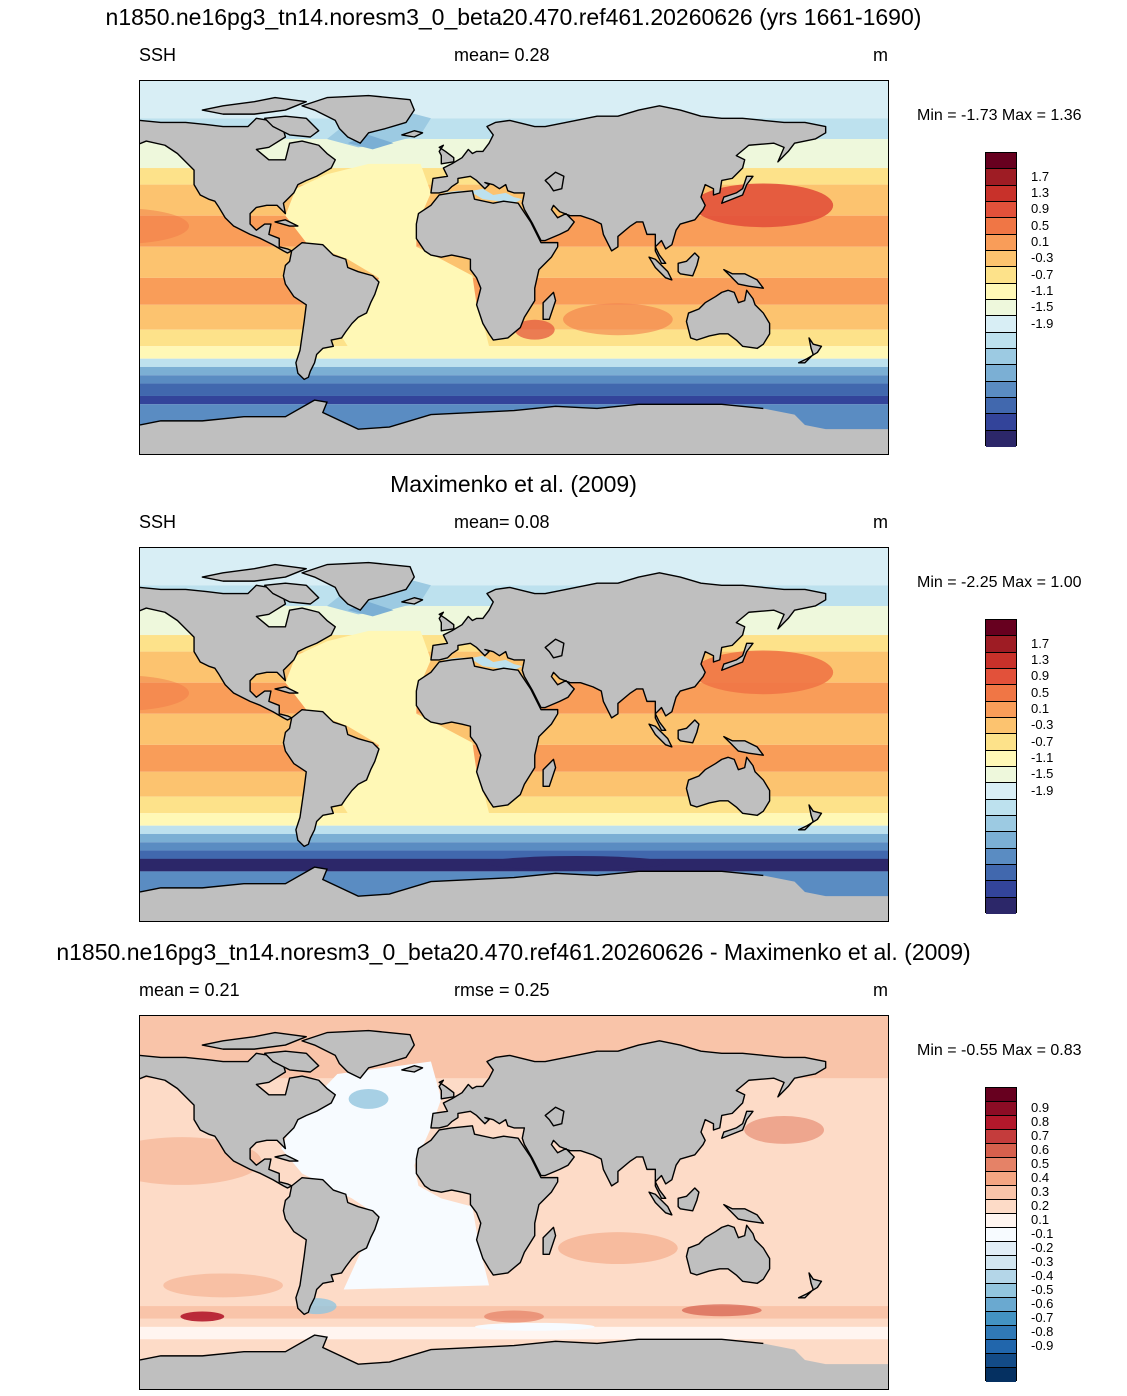  Describe the element at coordinates (1042, 274) in the screenshot. I see `colorbar-tick-label: -0.7` at that location.